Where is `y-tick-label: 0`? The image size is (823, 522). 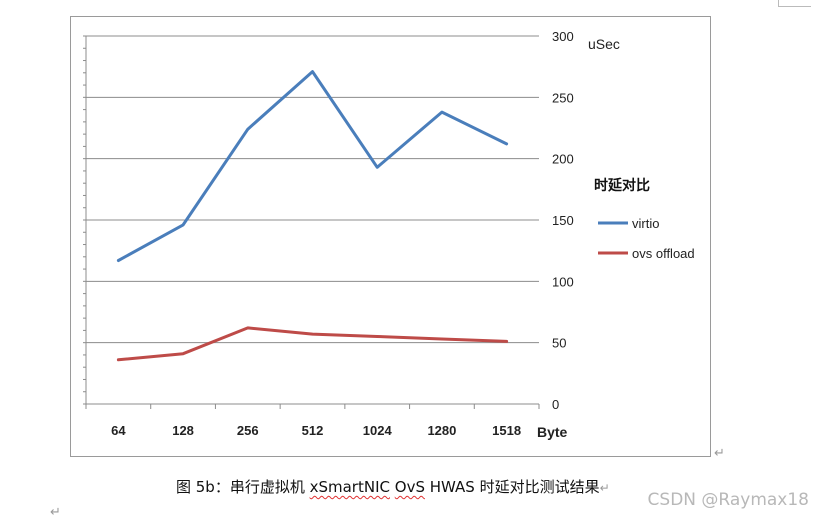
y-tick-label: 0 is located at coordinates (555, 404).